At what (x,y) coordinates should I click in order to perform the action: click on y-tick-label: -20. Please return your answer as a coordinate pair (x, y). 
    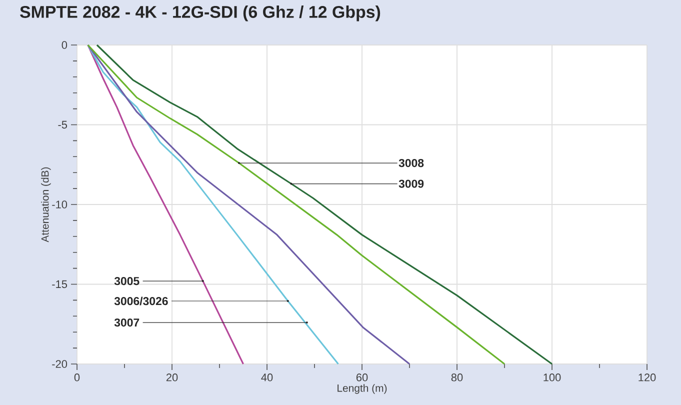
    Looking at the image, I should click on (60, 364).